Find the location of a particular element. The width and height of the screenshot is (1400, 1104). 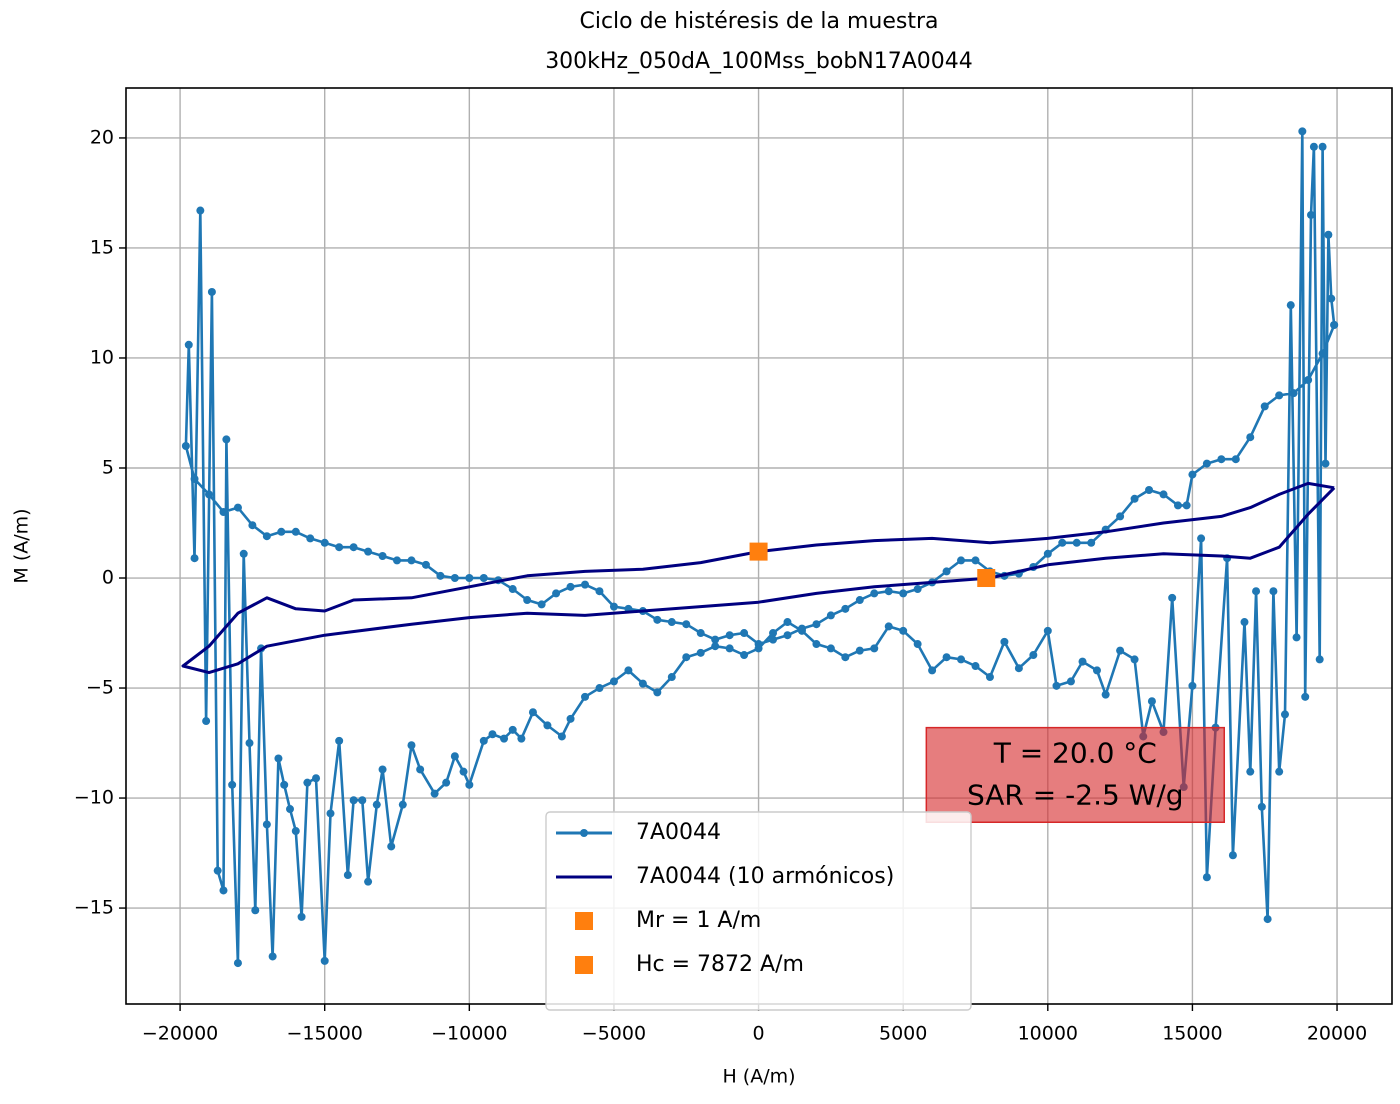

y-tick-label: 20 is located at coordinates (102, 137).